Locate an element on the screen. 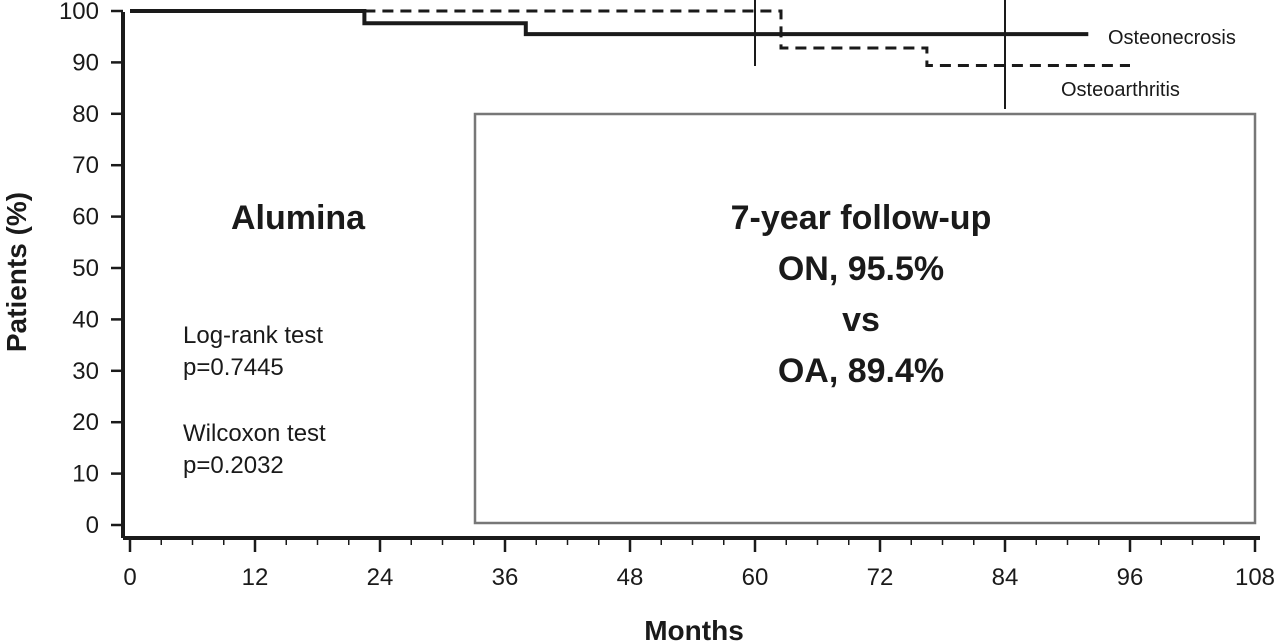 The image size is (1280, 644). panel-title: Alumina is located at coordinates (298, 218).